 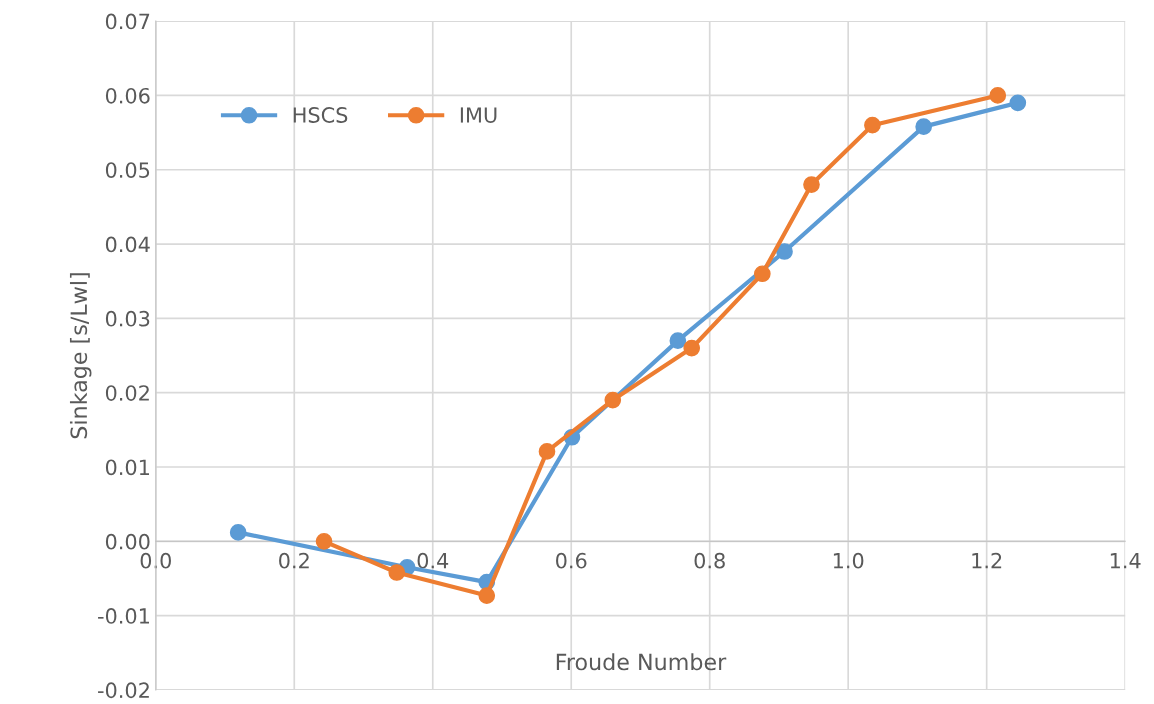 What do you see at coordinates (641, 662) in the screenshot?
I see `x-axis-title: Froude Number` at bounding box center [641, 662].